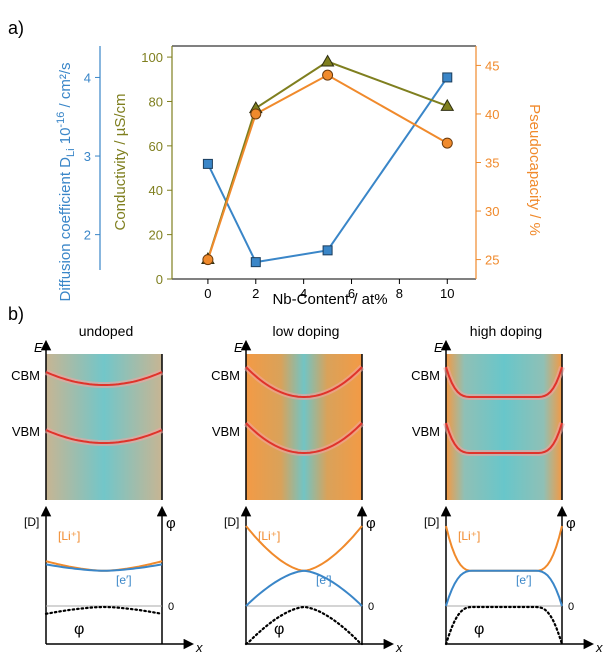 The height and width of the screenshot is (652, 604). I want to click on pseudocapacity-series-line, so click(327, 166).